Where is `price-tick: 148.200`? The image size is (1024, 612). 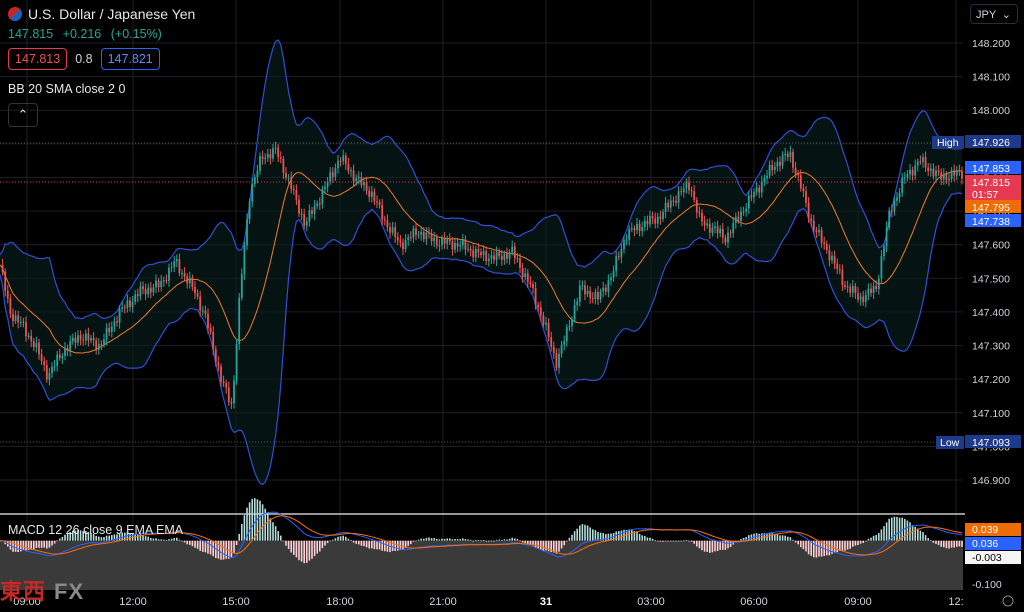 price-tick: 148.200 is located at coordinates (991, 44).